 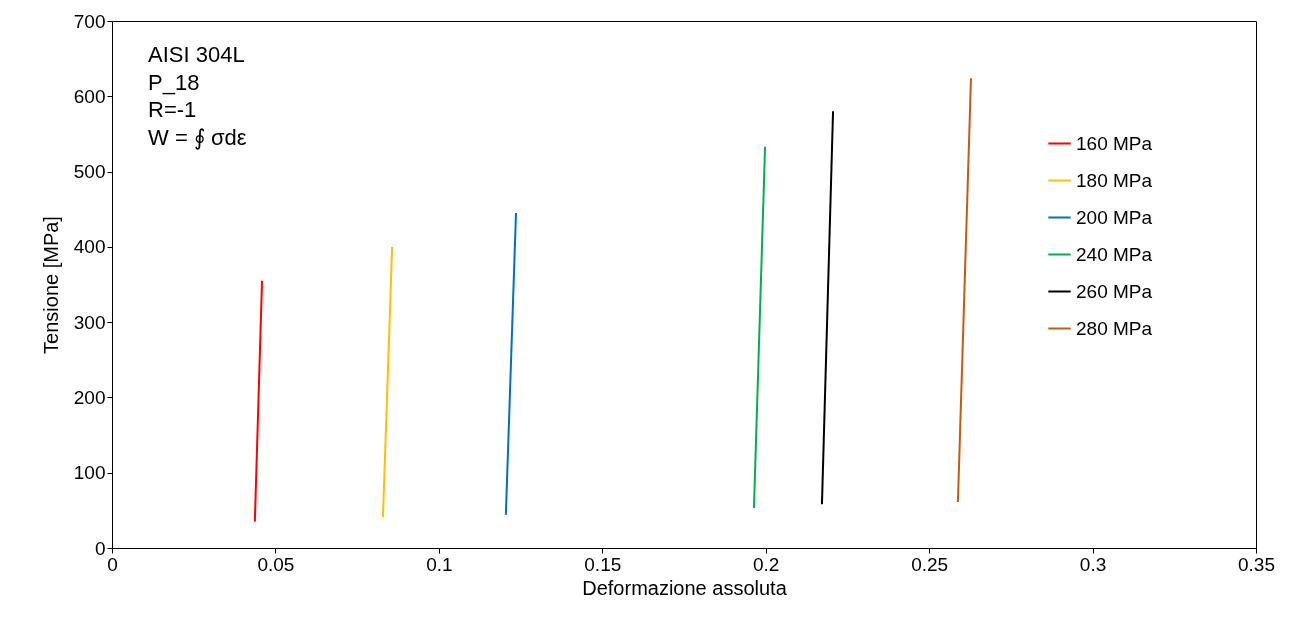 I want to click on legend-label: 160 MPa, so click(x=1114, y=143).